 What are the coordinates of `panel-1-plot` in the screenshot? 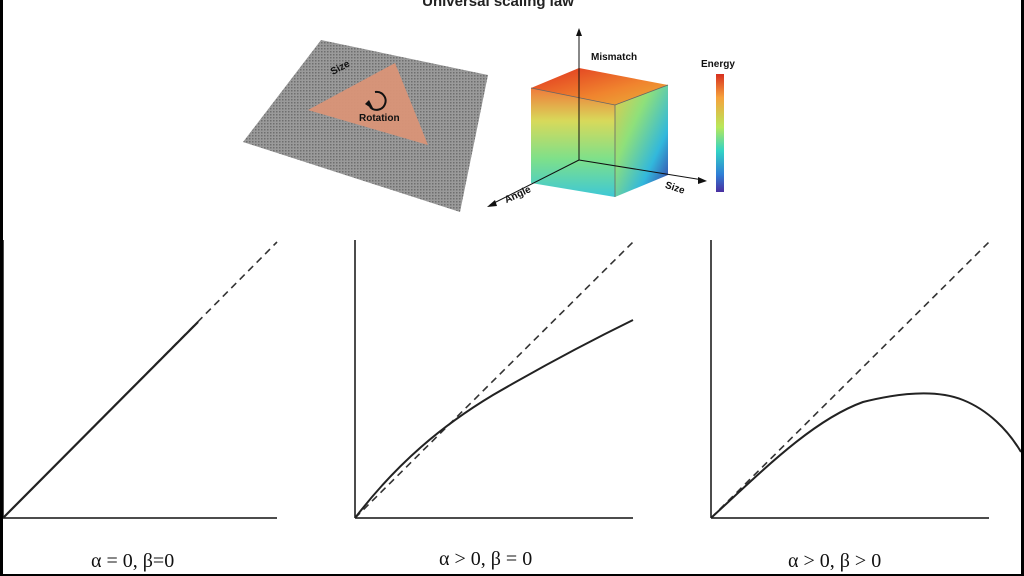 It's located at (140, 379).